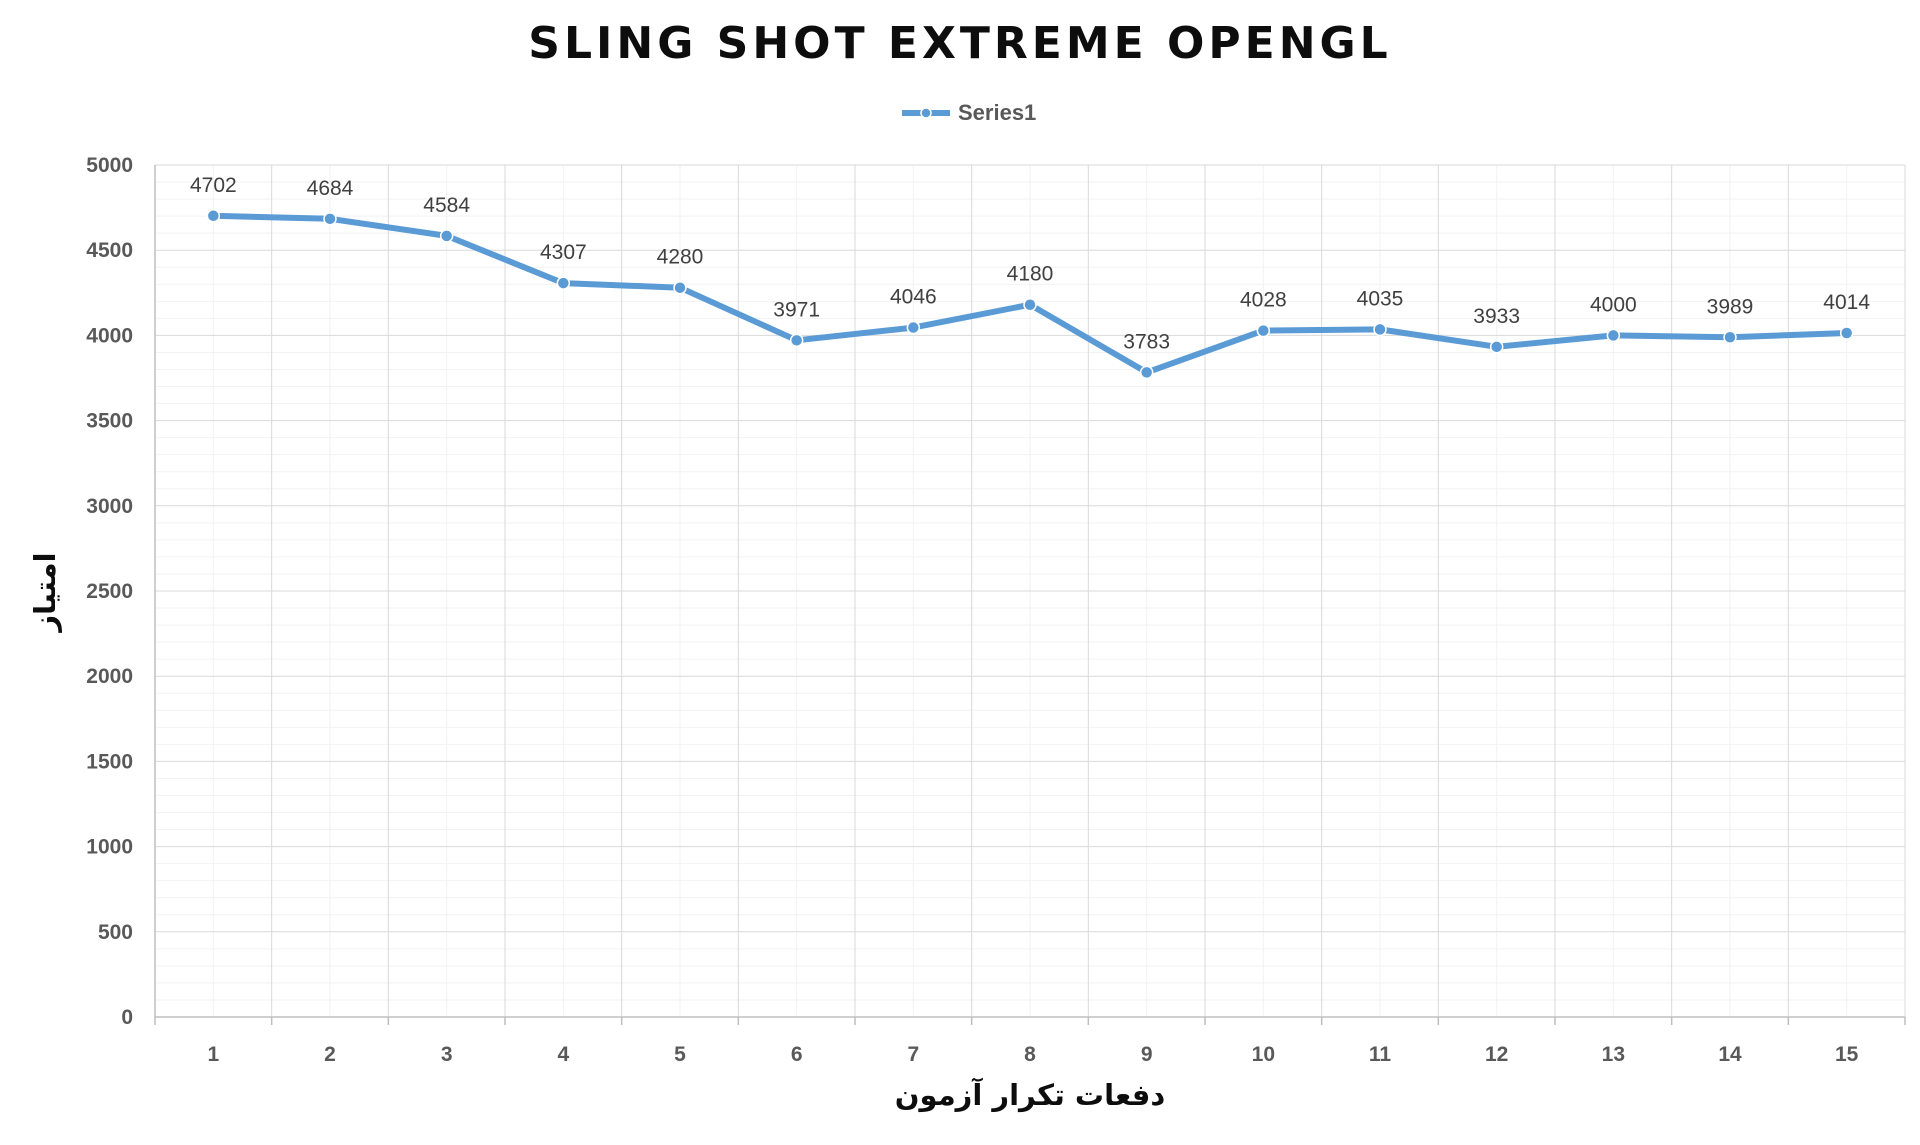 The height and width of the screenshot is (1145, 1920). What do you see at coordinates (1263, 300) in the screenshot?
I see `data-label: 4028` at bounding box center [1263, 300].